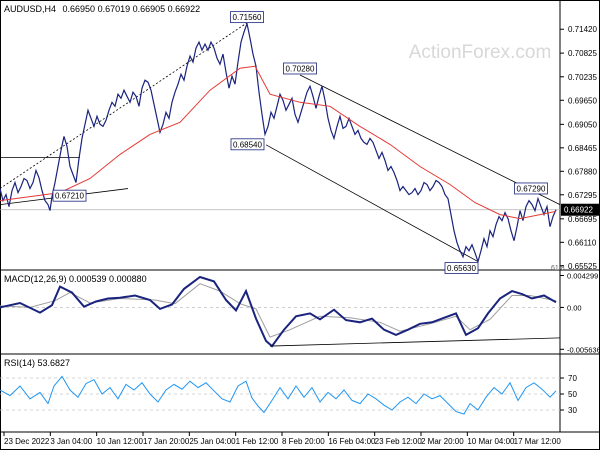 The width and height of the screenshot is (600, 450). Describe the element at coordinates (352, 441) in the screenshot. I see `time-tick-label: 16 Feb 04:00` at that location.